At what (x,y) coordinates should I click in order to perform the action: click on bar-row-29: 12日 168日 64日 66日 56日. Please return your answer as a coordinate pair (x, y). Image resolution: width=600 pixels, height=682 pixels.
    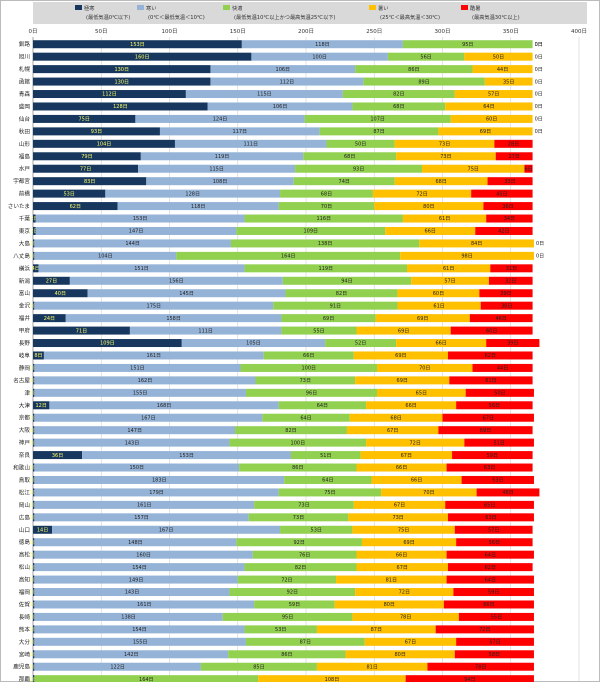
    Looking at the image, I should click on (283, 405).